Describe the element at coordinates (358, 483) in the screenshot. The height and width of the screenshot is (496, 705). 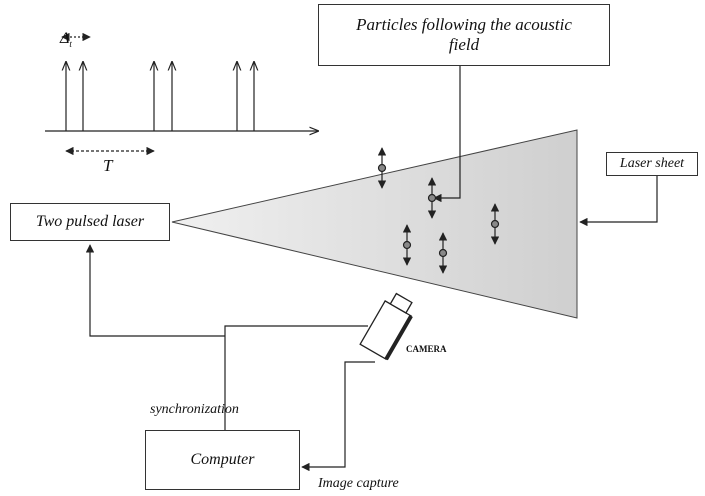
I see `capture-label: Image capture` at that location.